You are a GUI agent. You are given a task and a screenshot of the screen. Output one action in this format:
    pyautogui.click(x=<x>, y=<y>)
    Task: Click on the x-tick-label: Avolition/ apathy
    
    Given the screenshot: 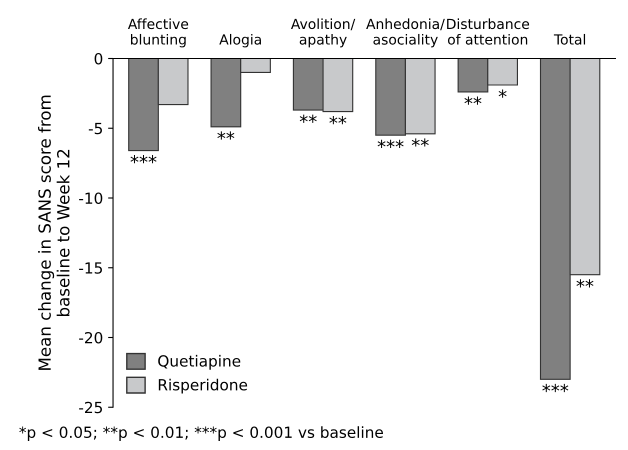 What is the action you would take?
    pyautogui.click(x=323, y=33)
    